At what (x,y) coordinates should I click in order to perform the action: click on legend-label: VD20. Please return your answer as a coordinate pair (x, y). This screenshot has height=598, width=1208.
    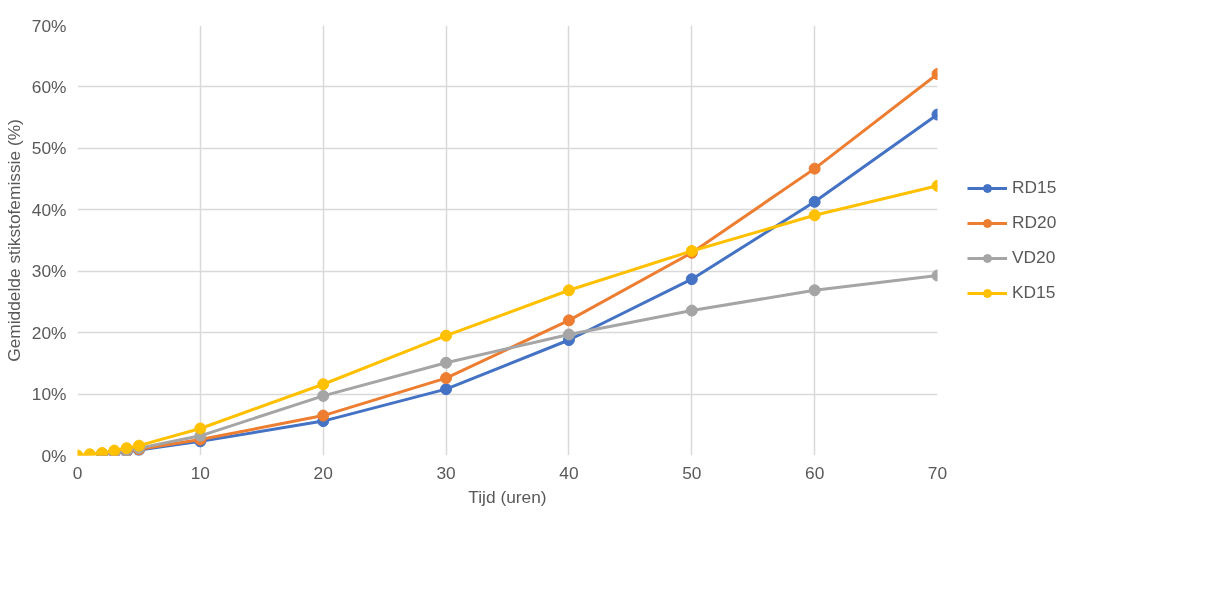
    Looking at the image, I should click on (1034, 257).